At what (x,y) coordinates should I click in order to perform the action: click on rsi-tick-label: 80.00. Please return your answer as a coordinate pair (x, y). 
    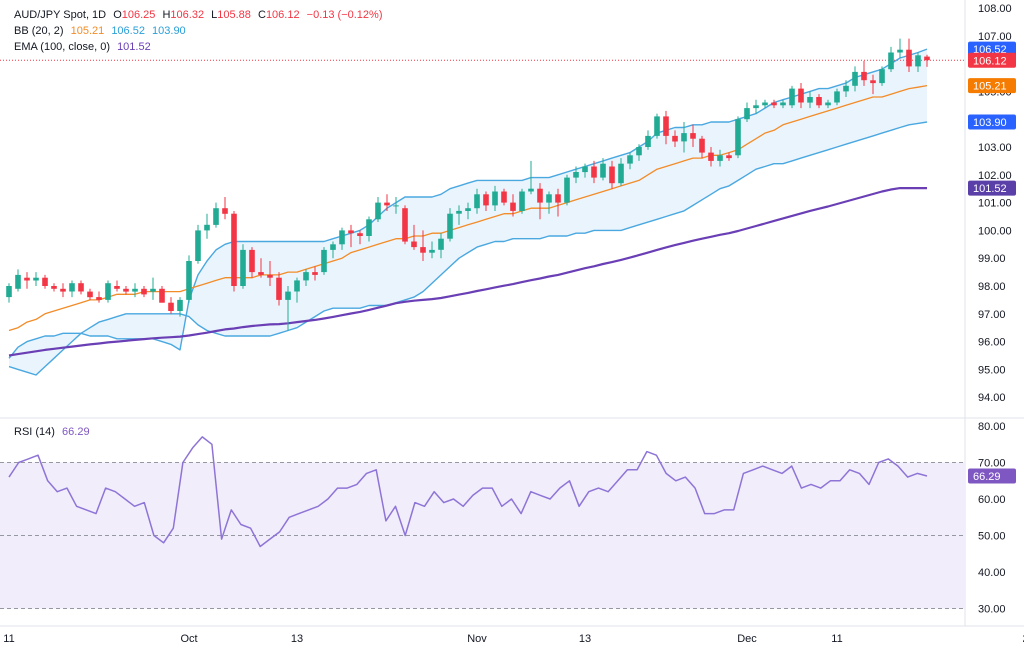
    Looking at the image, I should click on (992, 427).